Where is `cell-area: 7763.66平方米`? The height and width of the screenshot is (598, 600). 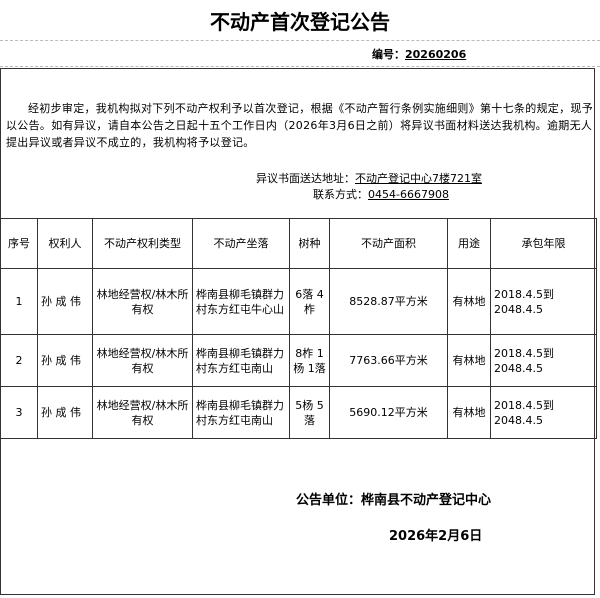
cell-area: 7763.66平方米 is located at coordinates (388, 360).